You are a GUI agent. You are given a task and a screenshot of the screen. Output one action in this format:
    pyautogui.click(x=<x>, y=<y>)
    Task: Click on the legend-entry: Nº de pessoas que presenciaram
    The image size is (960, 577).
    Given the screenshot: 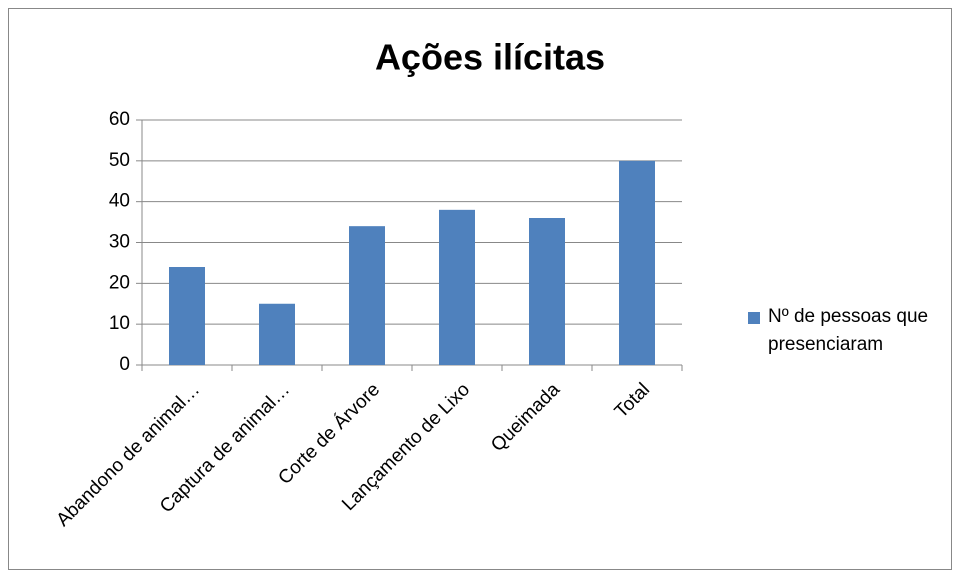 What is the action you would take?
    pyautogui.click(x=848, y=330)
    